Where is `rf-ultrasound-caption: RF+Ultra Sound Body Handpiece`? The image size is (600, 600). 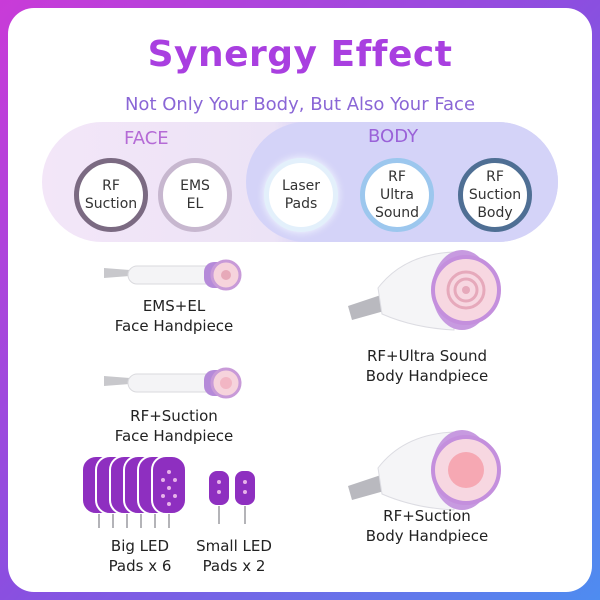
rf-ultrasound-caption: RF+Ultra Sound Body Handpiece is located at coordinates (427, 366).